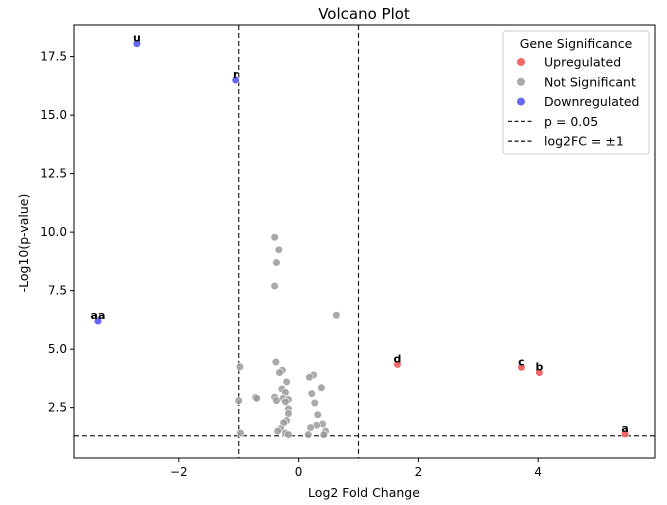 Image resolution: width=667 pixels, height=505 pixels. What do you see at coordinates (521, 361) in the screenshot?
I see `point-label: c` at bounding box center [521, 361].